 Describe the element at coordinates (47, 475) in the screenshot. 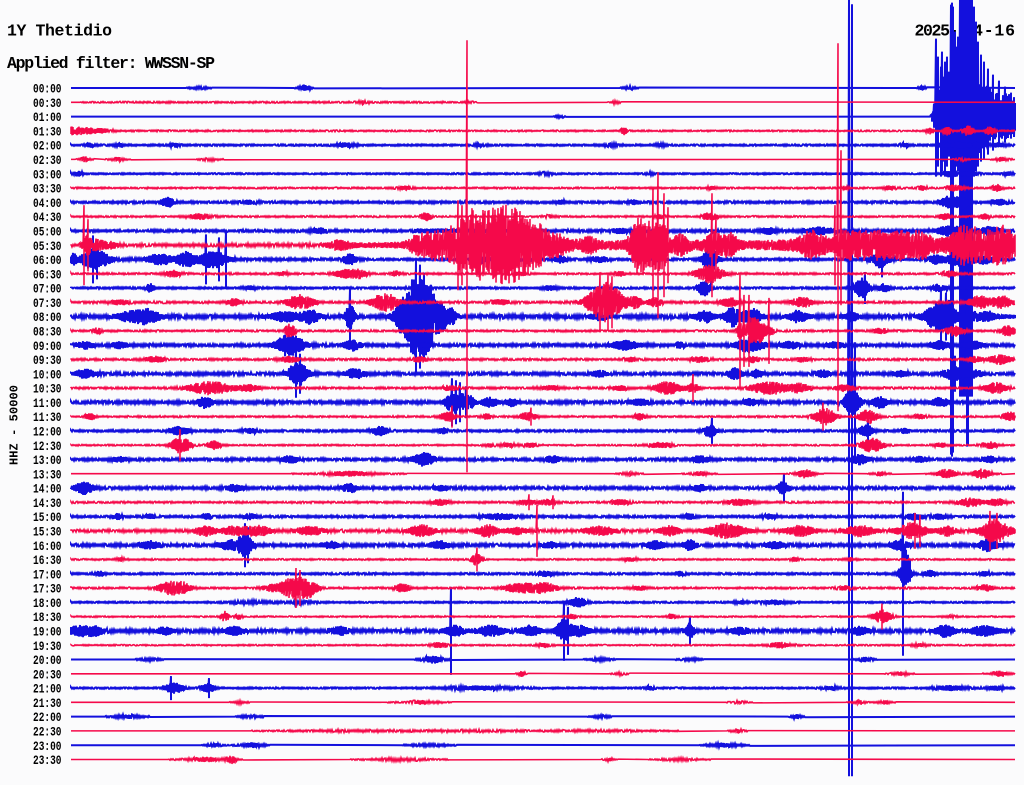

I see `svg-text: 13:30` at that location.